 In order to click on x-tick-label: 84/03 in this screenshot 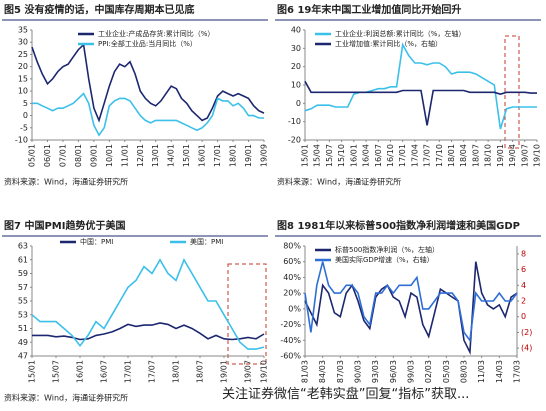, I will do `click(322, 371)`.